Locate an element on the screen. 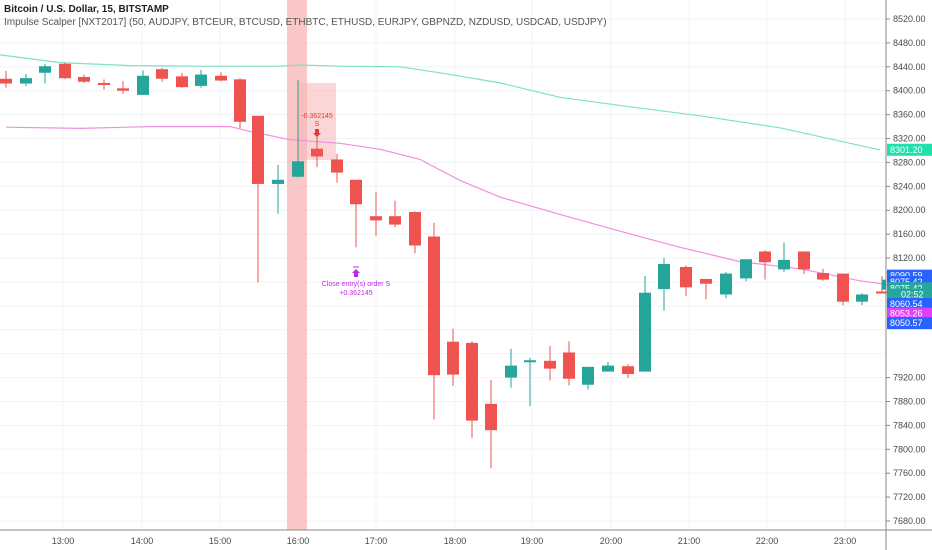 The height and width of the screenshot is (550, 932). close-label: Close entry(s) order S is located at coordinates (356, 284).